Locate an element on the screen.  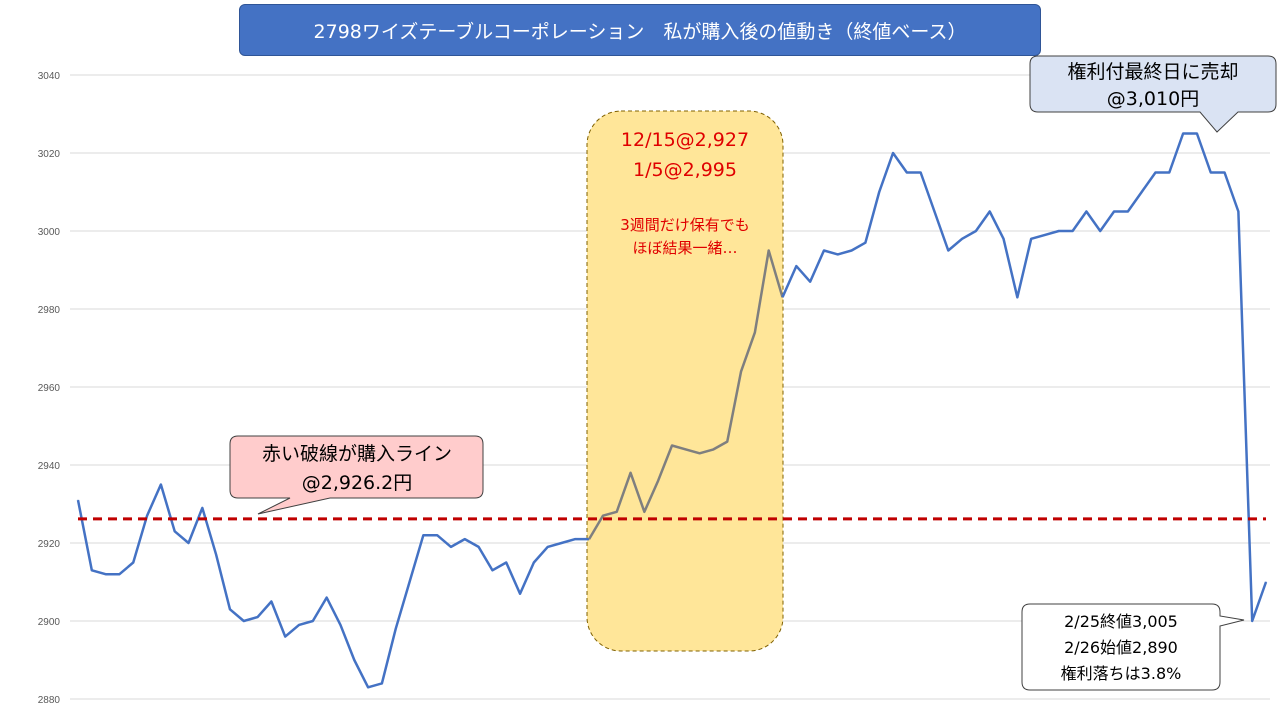
y-axis-ticks: 2880 2900 2920 2940 2960 2980 3000 3020 3040 is located at coordinates (49, 388).